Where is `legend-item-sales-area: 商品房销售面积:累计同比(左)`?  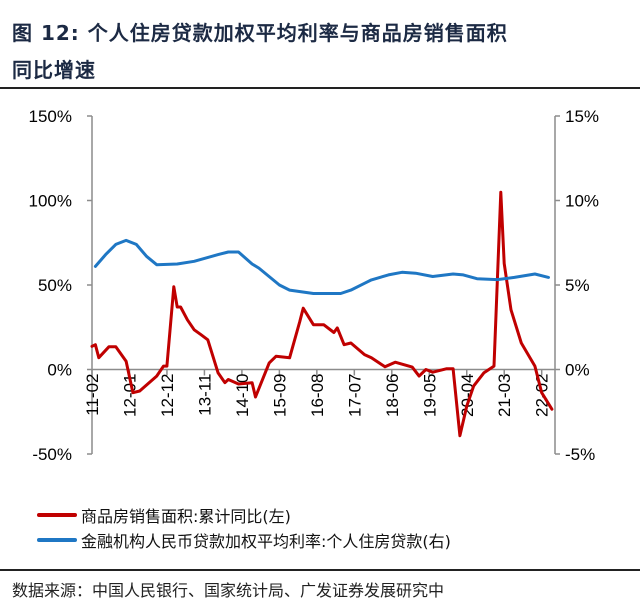
legend-item-sales-area: 商品房销售面积:累计同比(左) is located at coordinates (164, 515).